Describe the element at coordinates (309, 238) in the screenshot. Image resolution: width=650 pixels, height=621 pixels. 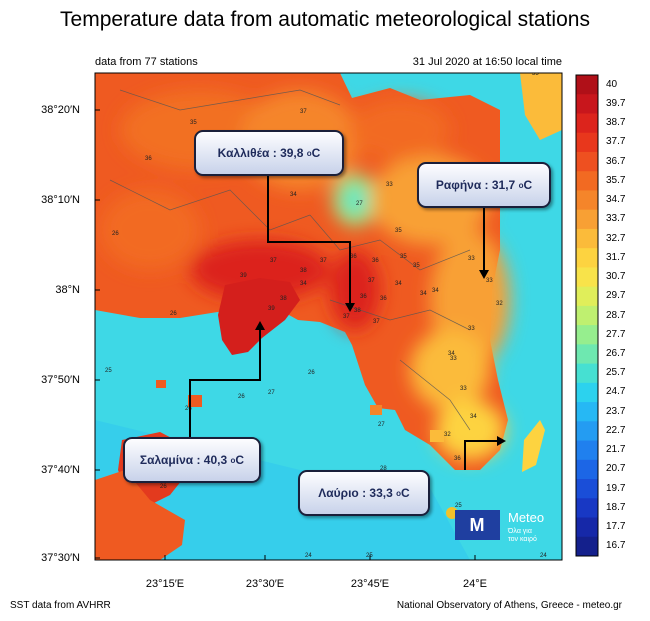
I see `arrow-kallithea` at that location.